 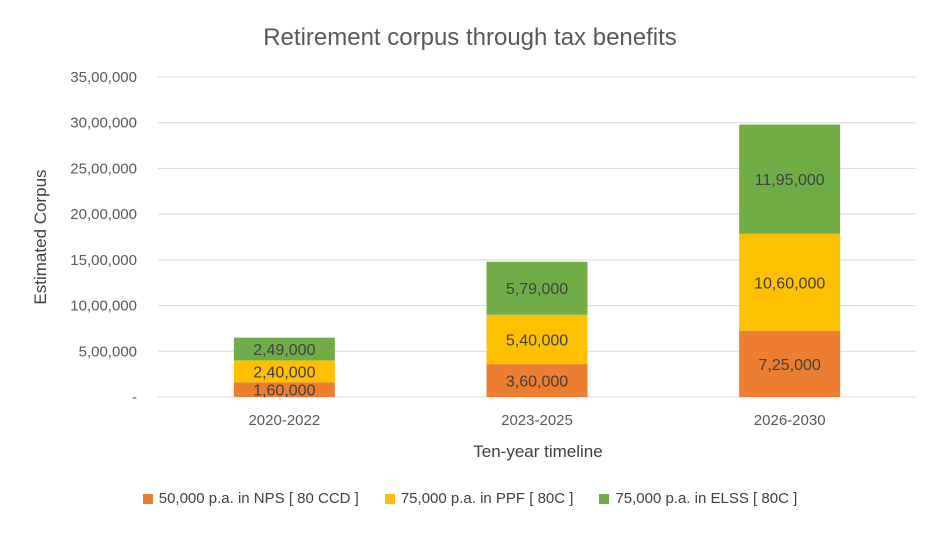 I want to click on data-label: 11,95,000, so click(x=790, y=180).